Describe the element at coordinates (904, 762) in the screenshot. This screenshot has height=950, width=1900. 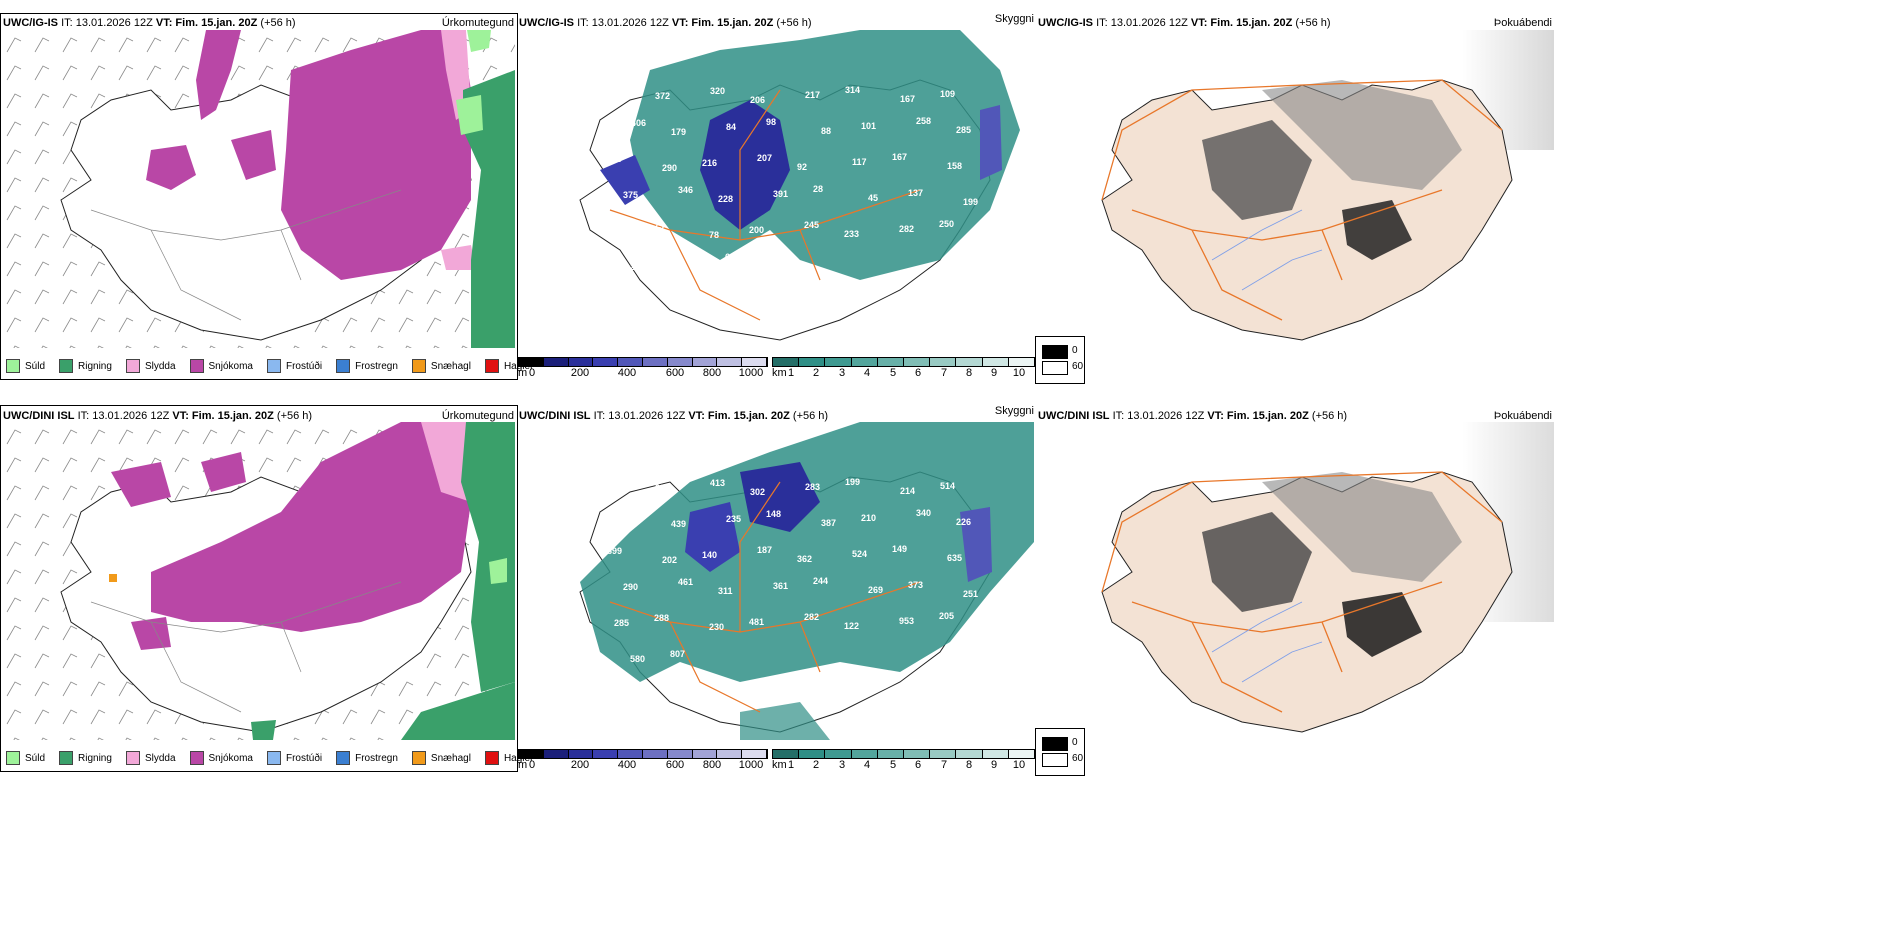
I see `visibility-colorbar: km 1 2 3 4 5 6 7 8 9 10` at that location.